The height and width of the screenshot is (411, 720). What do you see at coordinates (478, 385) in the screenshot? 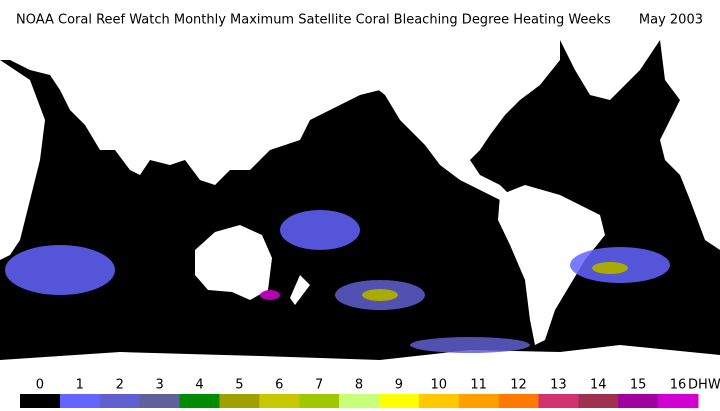
I see `legend-label: 11` at bounding box center [478, 385].